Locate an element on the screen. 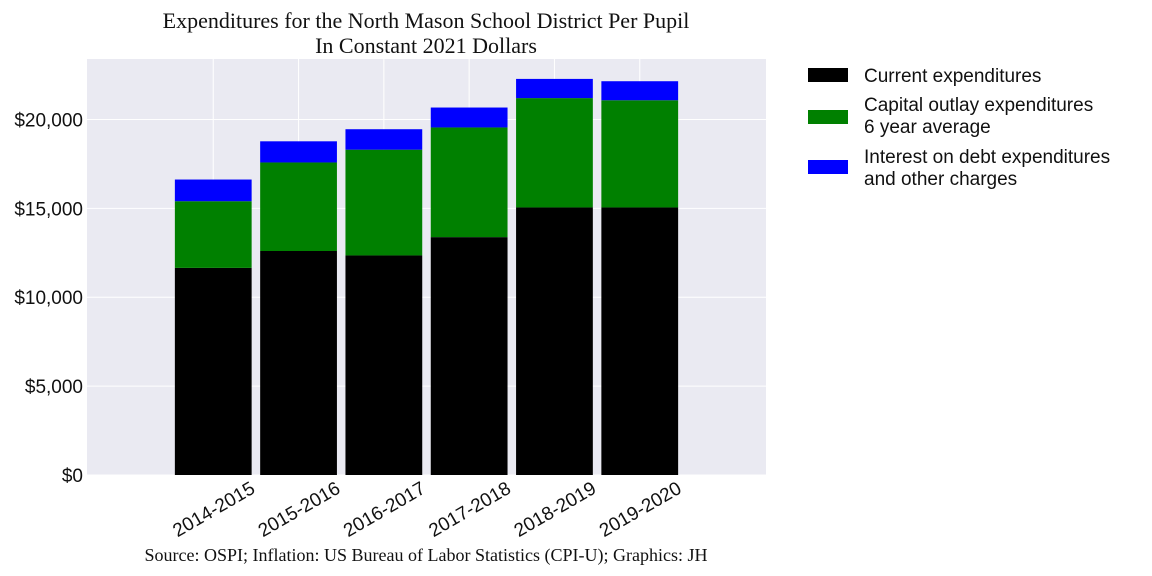 The height and width of the screenshot is (576, 1152). bar-segment-2-2018-2019 is located at coordinates (554, 153).